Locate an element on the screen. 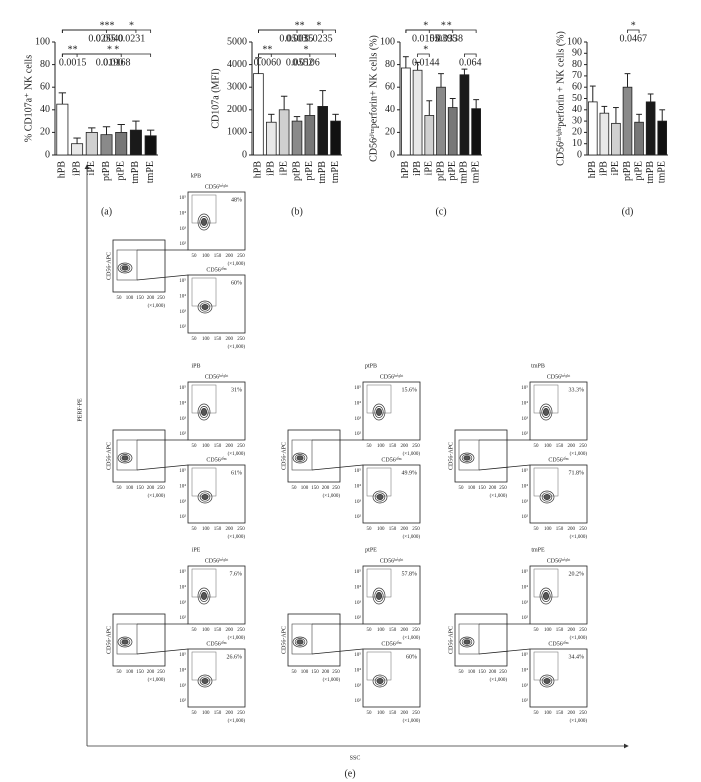  y-axis-title: CD56ᵈⁱᵐperforin+ NK cells (%) is located at coordinates (373, 98).